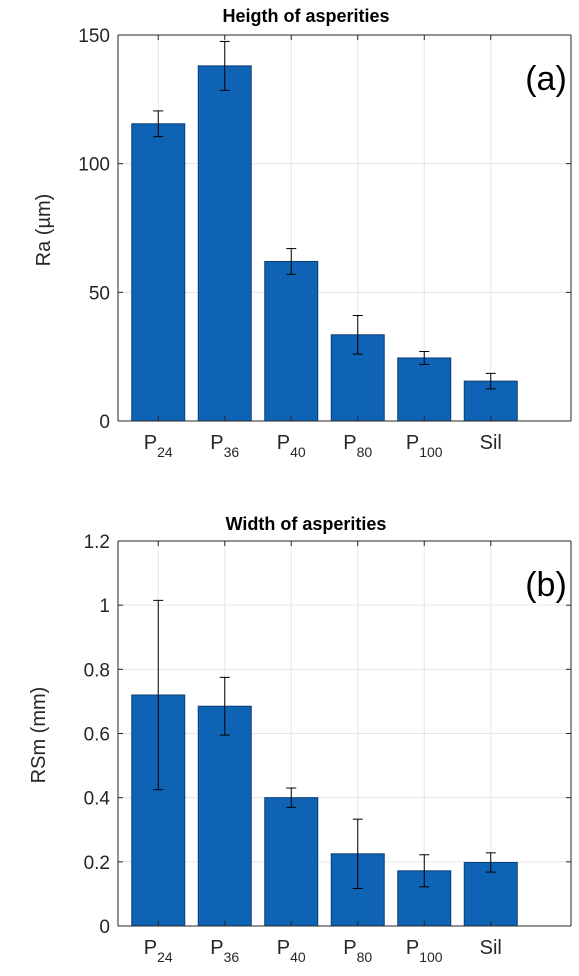  What do you see at coordinates (94, 165) in the screenshot?
I see `y-tick-label: 100` at bounding box center [94, 165].